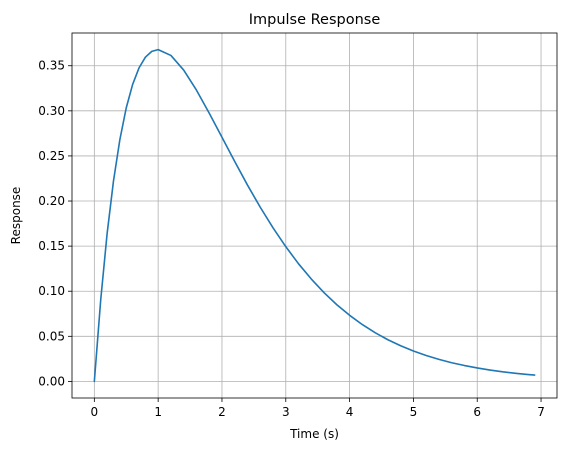  What do you see at coordinates (51, 156) in the screenshot?
I see `y-tick-label: 0.25` at bounding box center [51, 156].